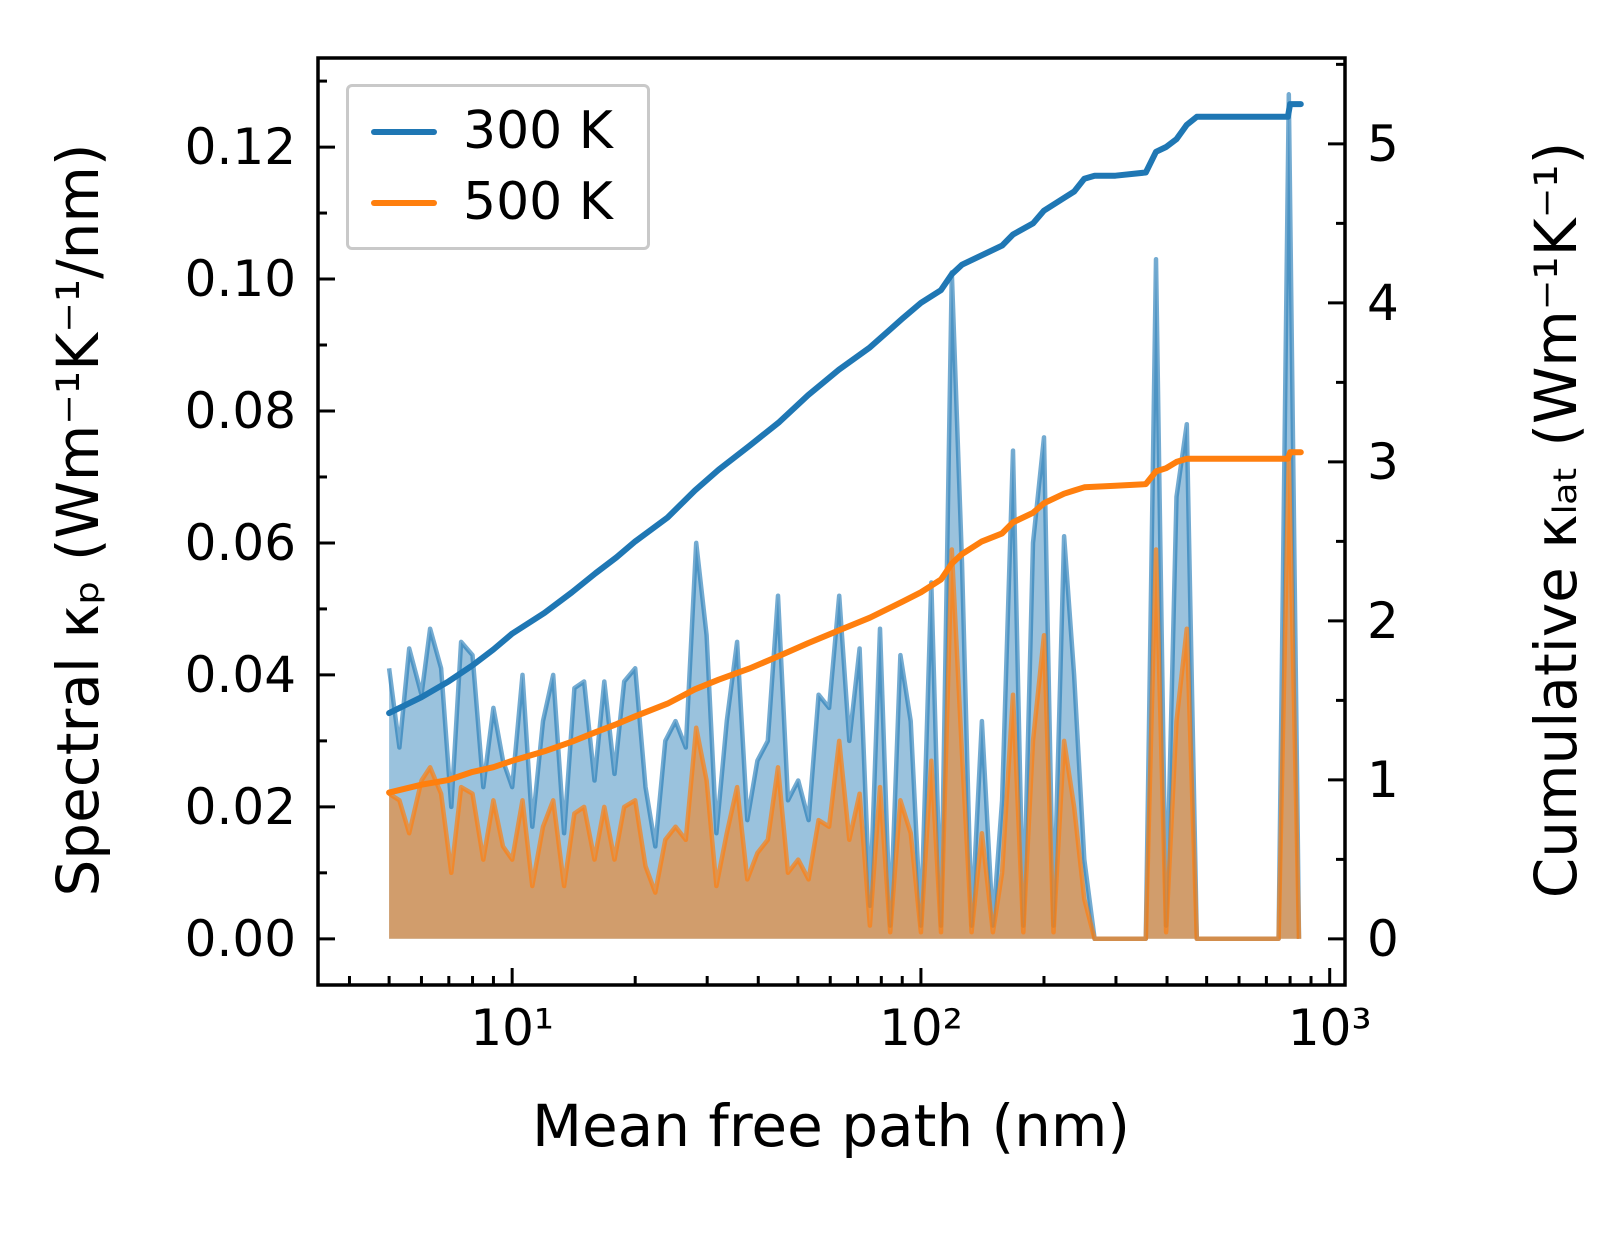 This screenshot has height=1254, width=1623. I want to click on legend-label-300k: 300 K, so click(538, 131).